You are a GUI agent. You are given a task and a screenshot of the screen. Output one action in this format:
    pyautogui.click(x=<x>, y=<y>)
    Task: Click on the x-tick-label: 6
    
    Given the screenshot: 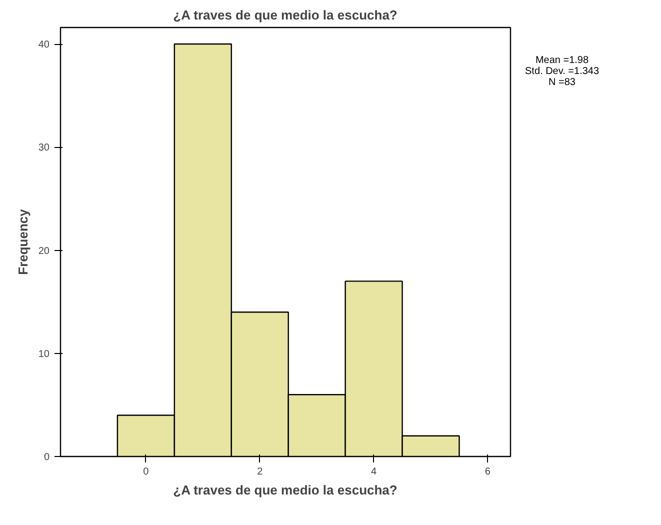 What is the action you would take?
    pyautogui.click(x=487, y=472)
    